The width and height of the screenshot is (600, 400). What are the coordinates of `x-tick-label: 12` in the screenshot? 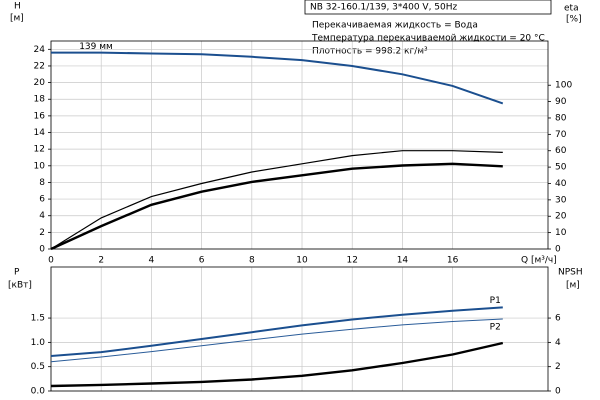 It's located at (351, 261).